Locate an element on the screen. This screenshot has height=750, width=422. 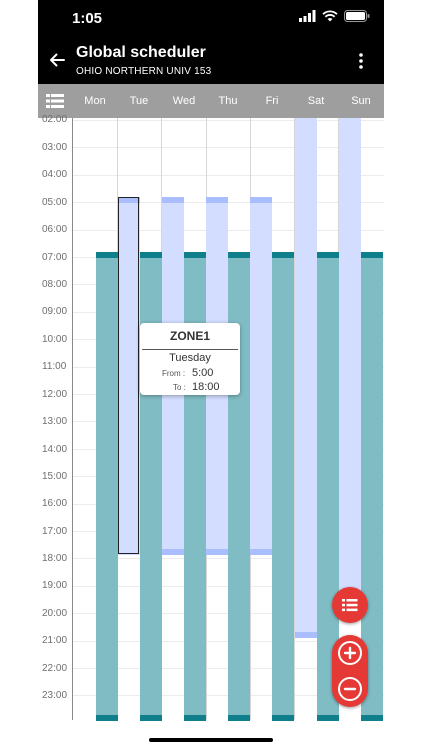
home-indicator is located at coordinates (211, 740).